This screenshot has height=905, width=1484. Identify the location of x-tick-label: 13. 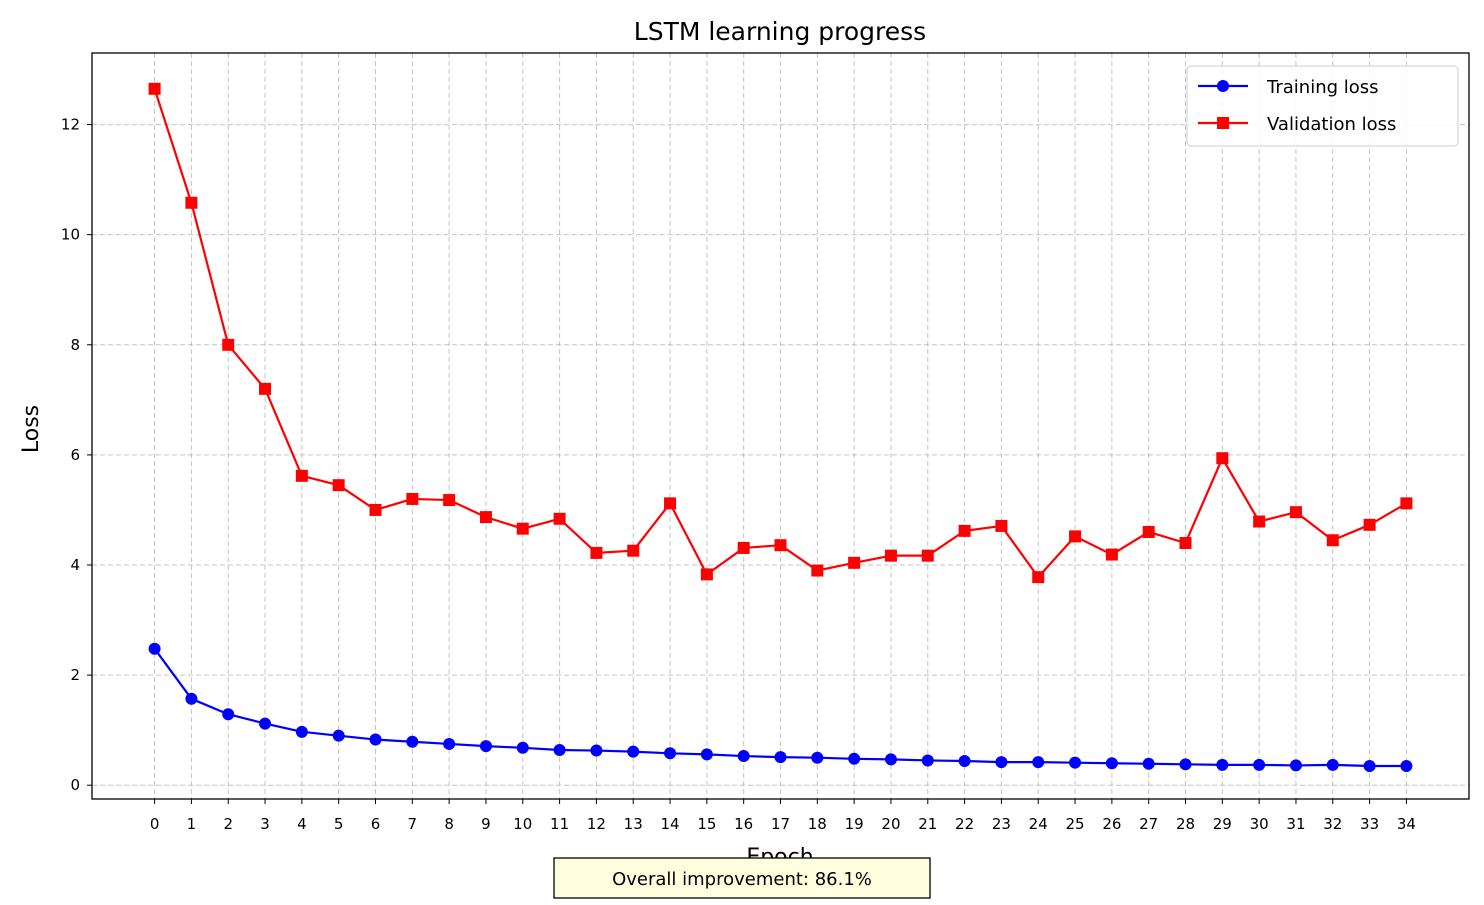
(633, 824).